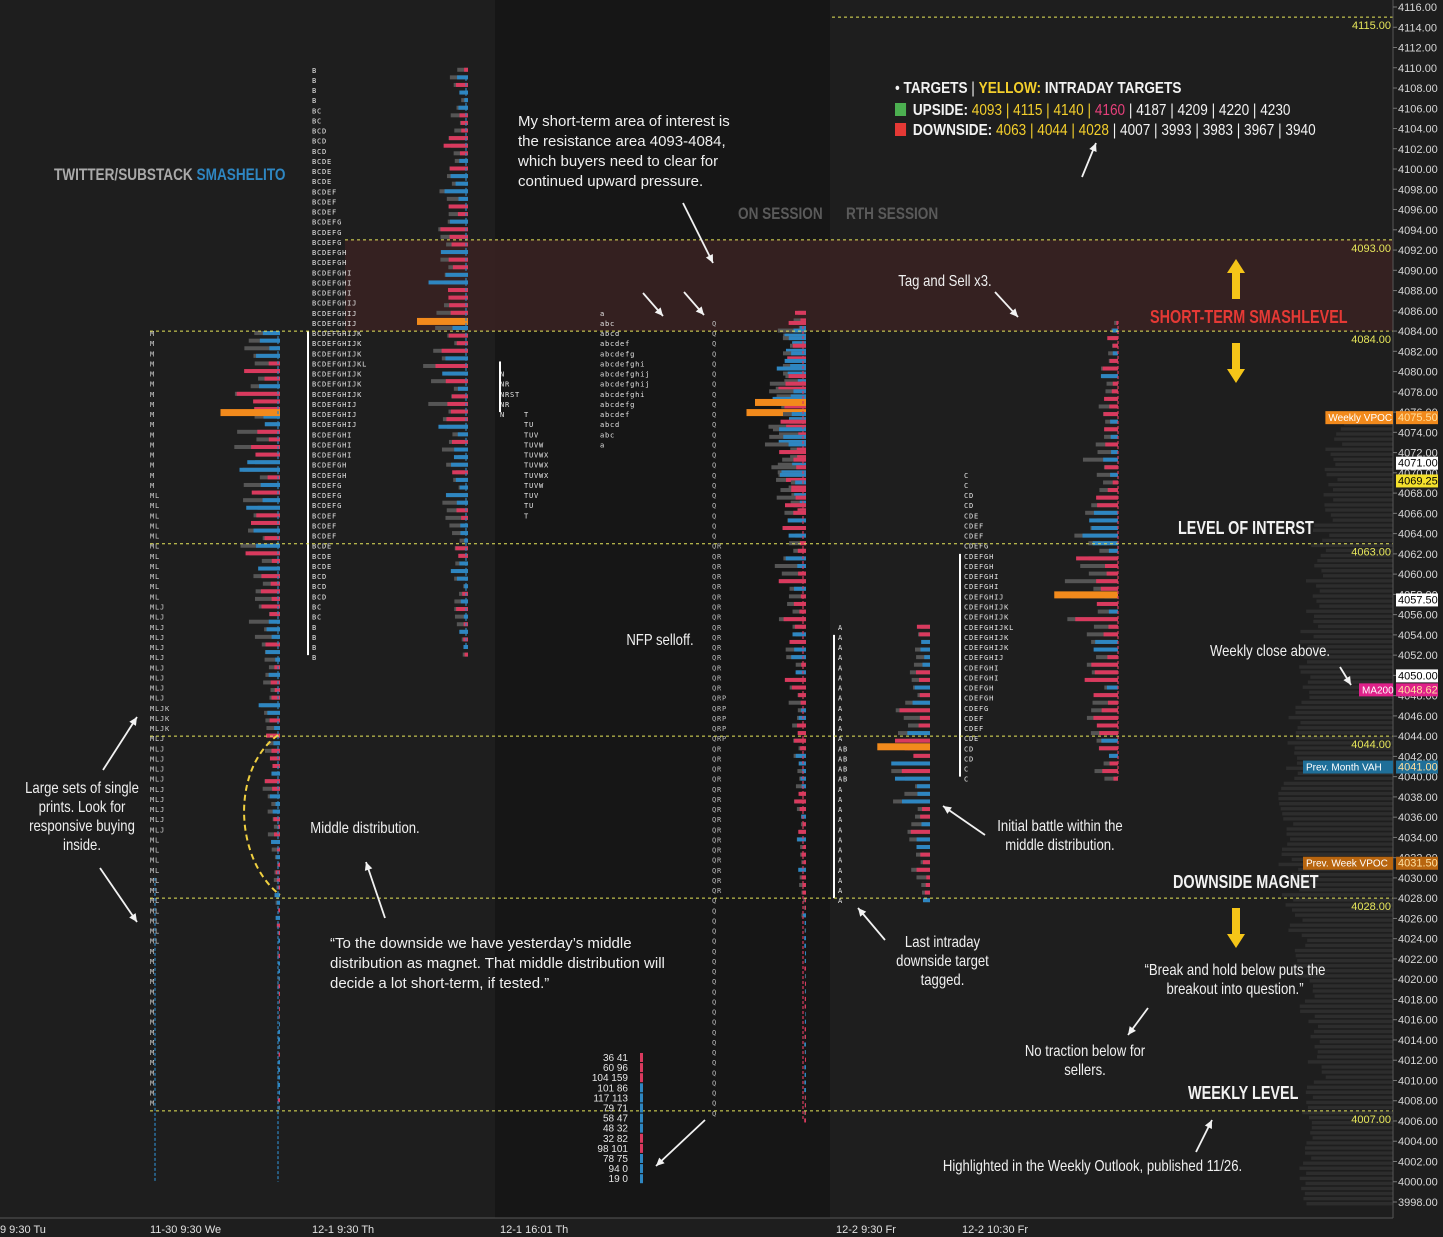  Describe the element at coordinates (866, 1230) in the screenshot. I see `time-label: 12-2 9:30 Fr` at that location.